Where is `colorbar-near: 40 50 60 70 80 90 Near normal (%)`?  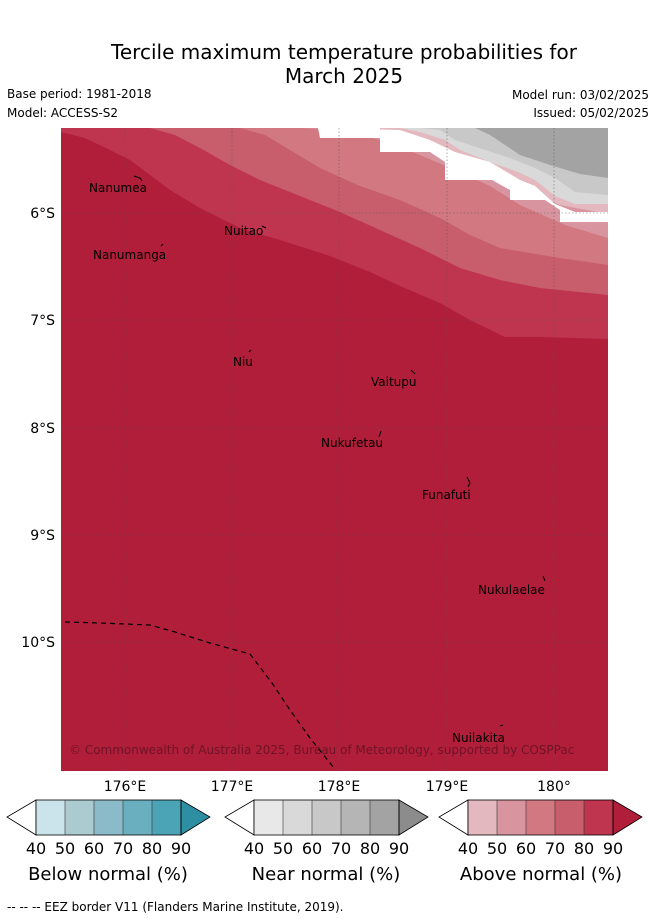
colorbar-near: 40 50 60 70 80 90 Near normal (%) is located at coordinates (326, 842).